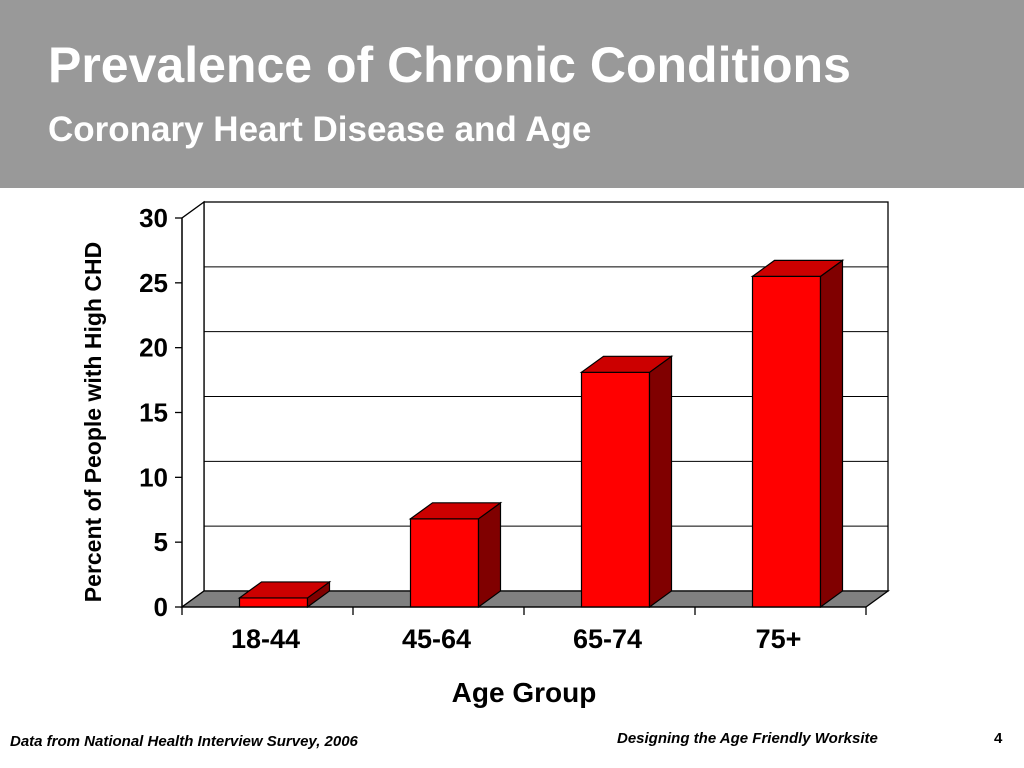 The height and width of the screenshot is (768, 1024). Describe the element at coordinates (161, 542) in the screenshot. I see `y-tick-label: 5` at that location.